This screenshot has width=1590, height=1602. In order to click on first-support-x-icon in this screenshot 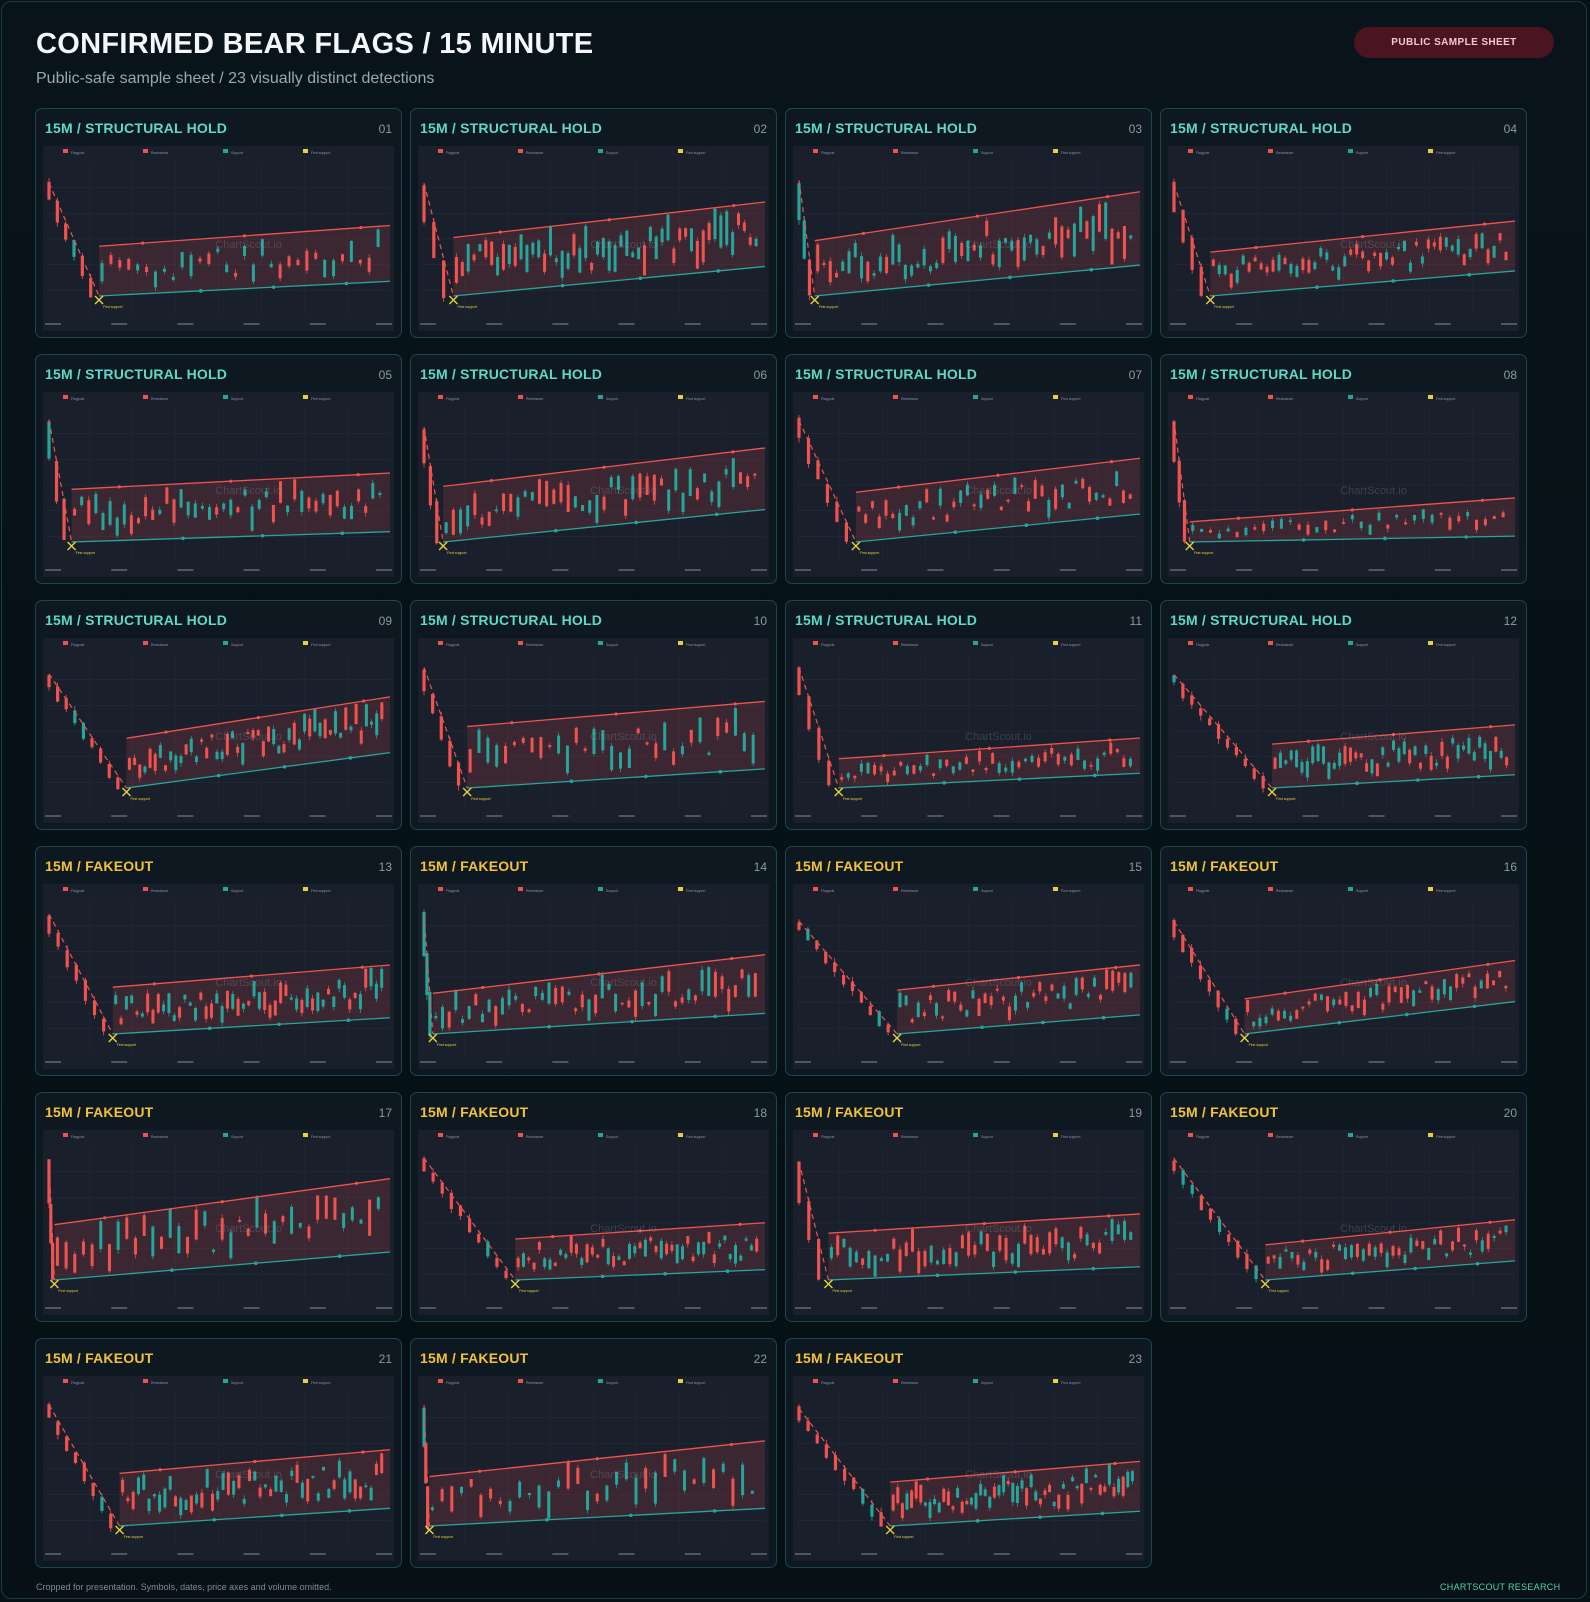, I will do `click(1210, 300)`.